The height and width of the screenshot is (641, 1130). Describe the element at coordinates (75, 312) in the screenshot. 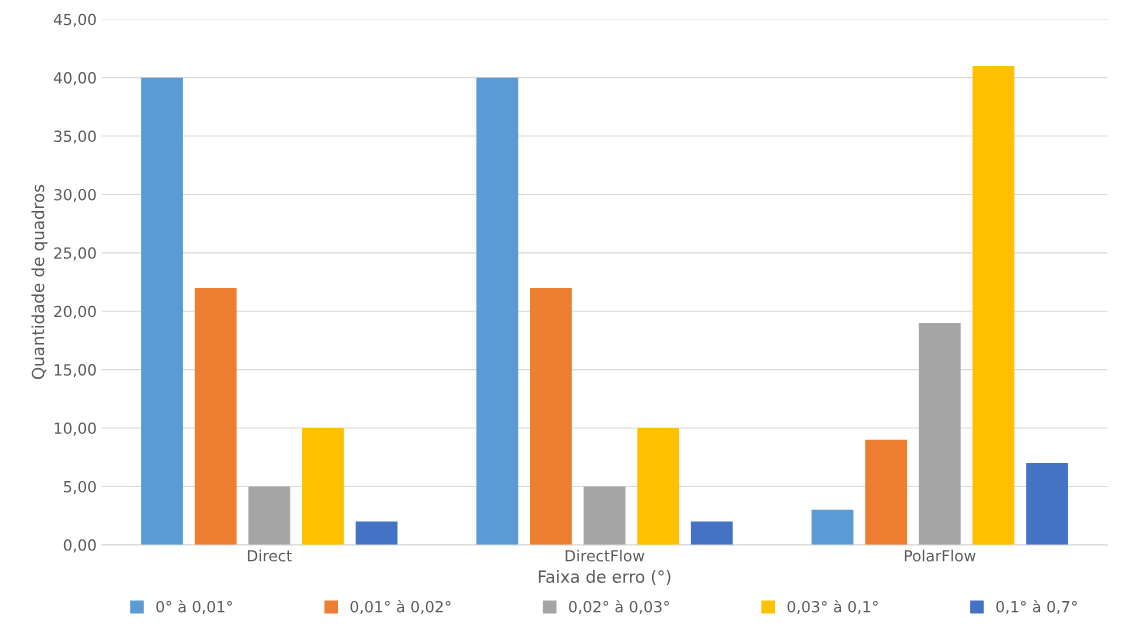

I see `y-tick-label: 20,00` at that location.